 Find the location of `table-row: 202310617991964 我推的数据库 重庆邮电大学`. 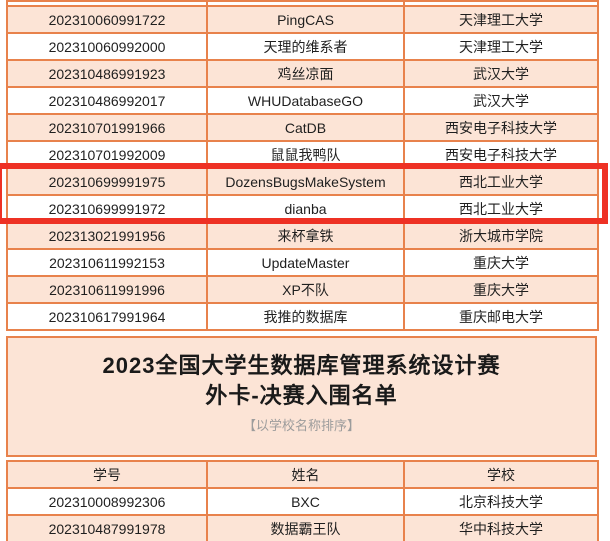

table-row: 202310617991964 我推的数据库 重庆邮电大学 is located at coordinates (302, 316).